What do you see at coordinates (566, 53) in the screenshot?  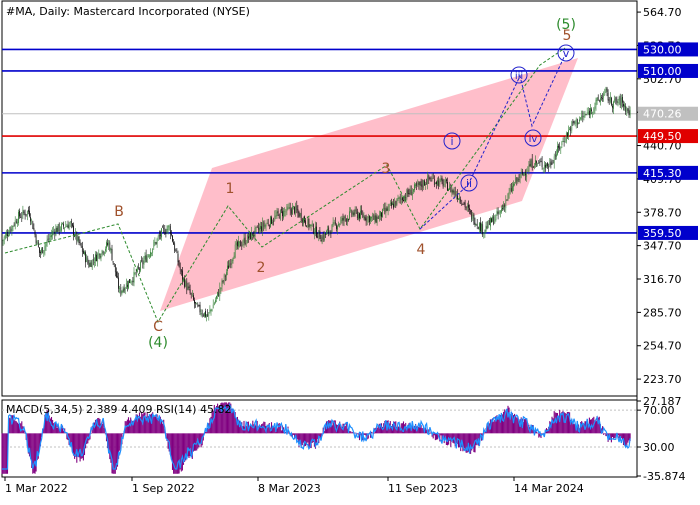 I see `wave-label-v: v` at bounding box center [566, 53].